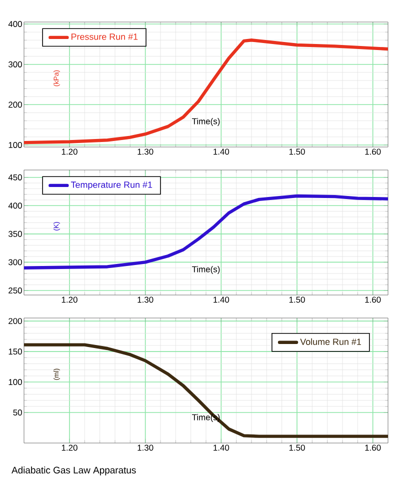  Describe the element at coordinates (111, 186) in the screenshot. I see `legend-label: Temperature Run #1` at that location.